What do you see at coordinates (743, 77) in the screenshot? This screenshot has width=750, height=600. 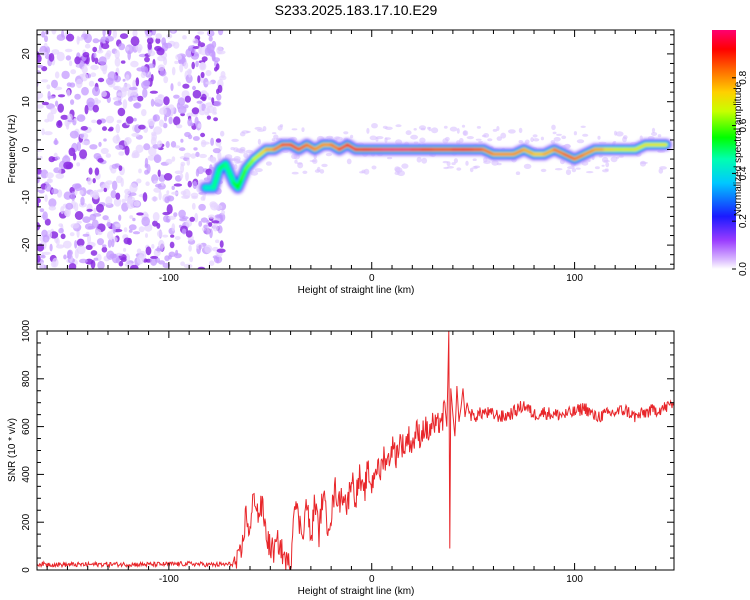 I see `colorbar-tick-label: 0.8` at bounding box center [743, 77].